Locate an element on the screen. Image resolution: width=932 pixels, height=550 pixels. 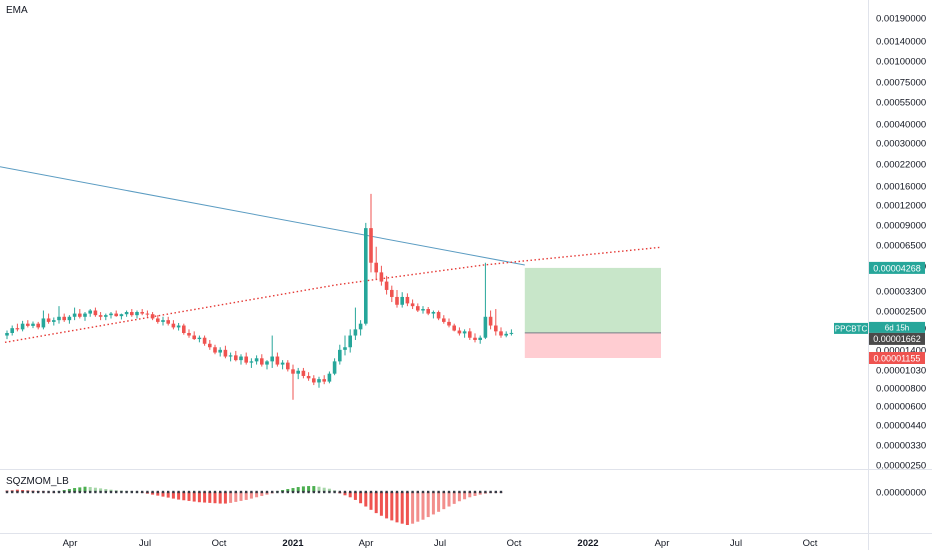
x-tick-label: 2022 is located at coordinates (587, 543).